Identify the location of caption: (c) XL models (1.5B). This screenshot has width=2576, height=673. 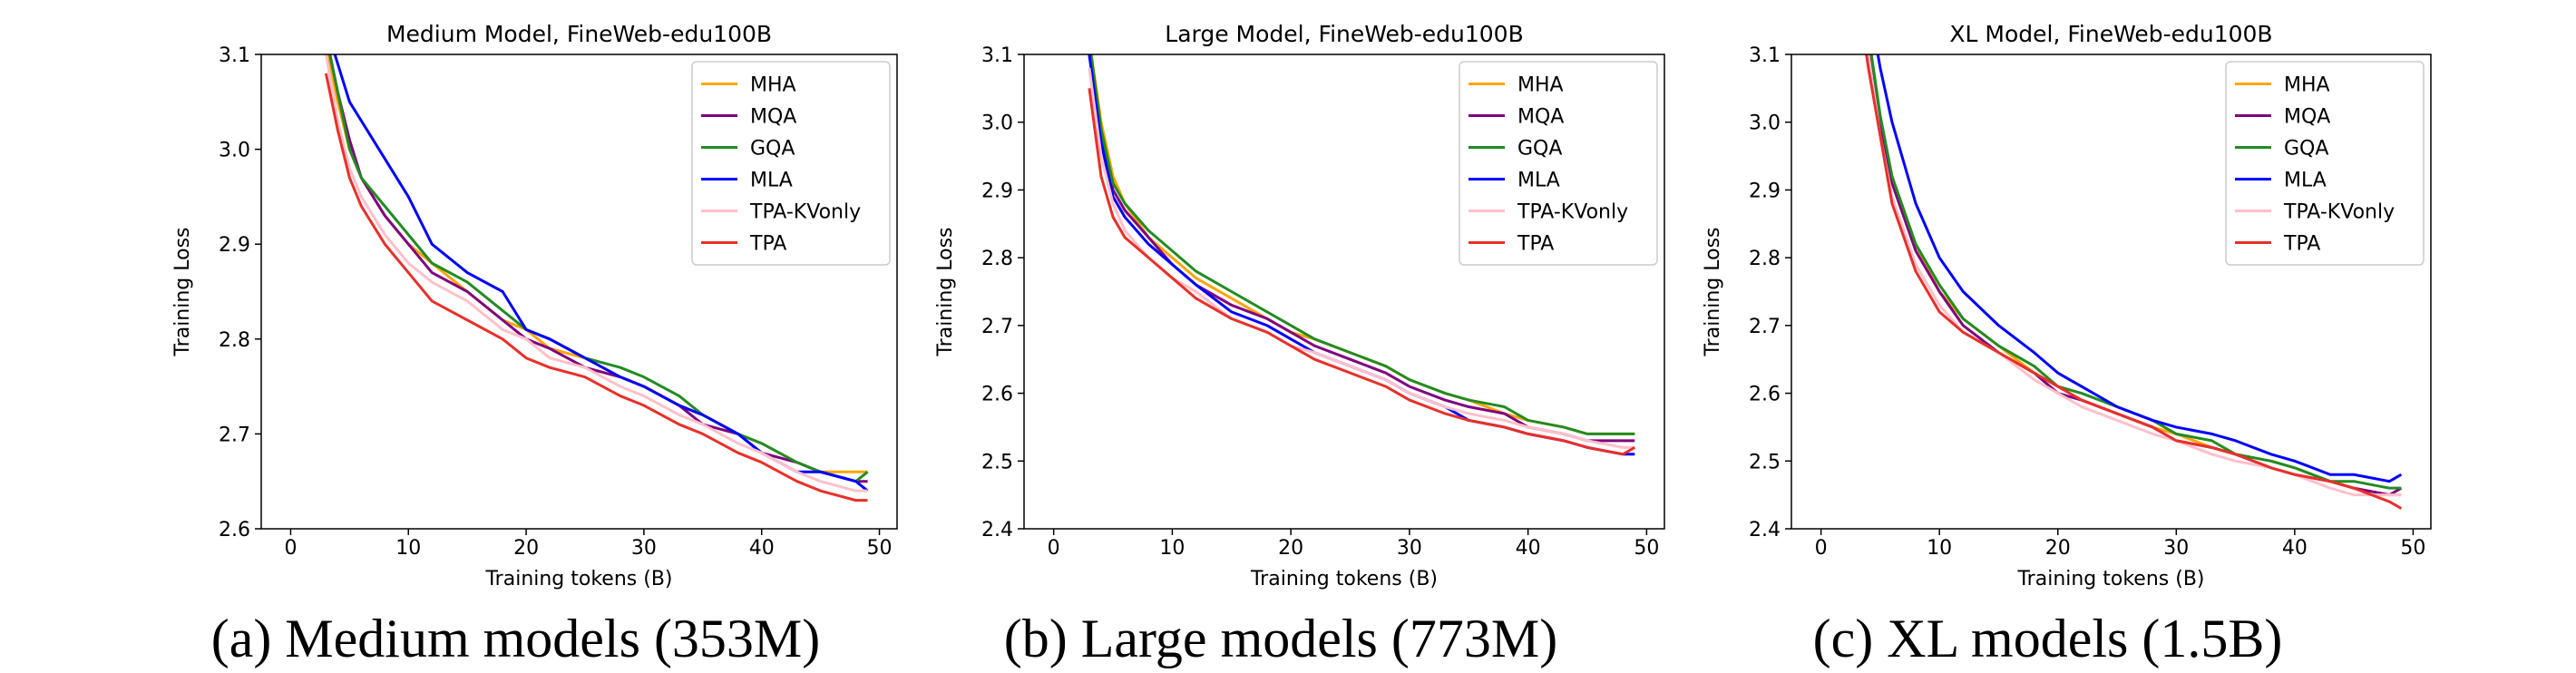
(2048, 638).